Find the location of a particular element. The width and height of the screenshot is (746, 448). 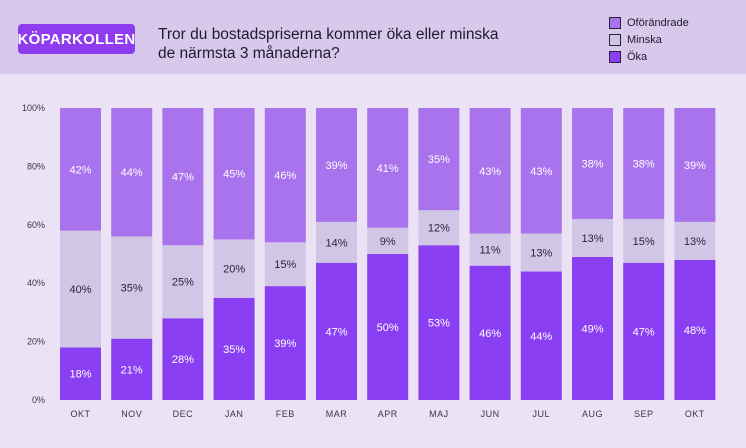

legend-item-minska: Minska is located at coordinates (649, 39).